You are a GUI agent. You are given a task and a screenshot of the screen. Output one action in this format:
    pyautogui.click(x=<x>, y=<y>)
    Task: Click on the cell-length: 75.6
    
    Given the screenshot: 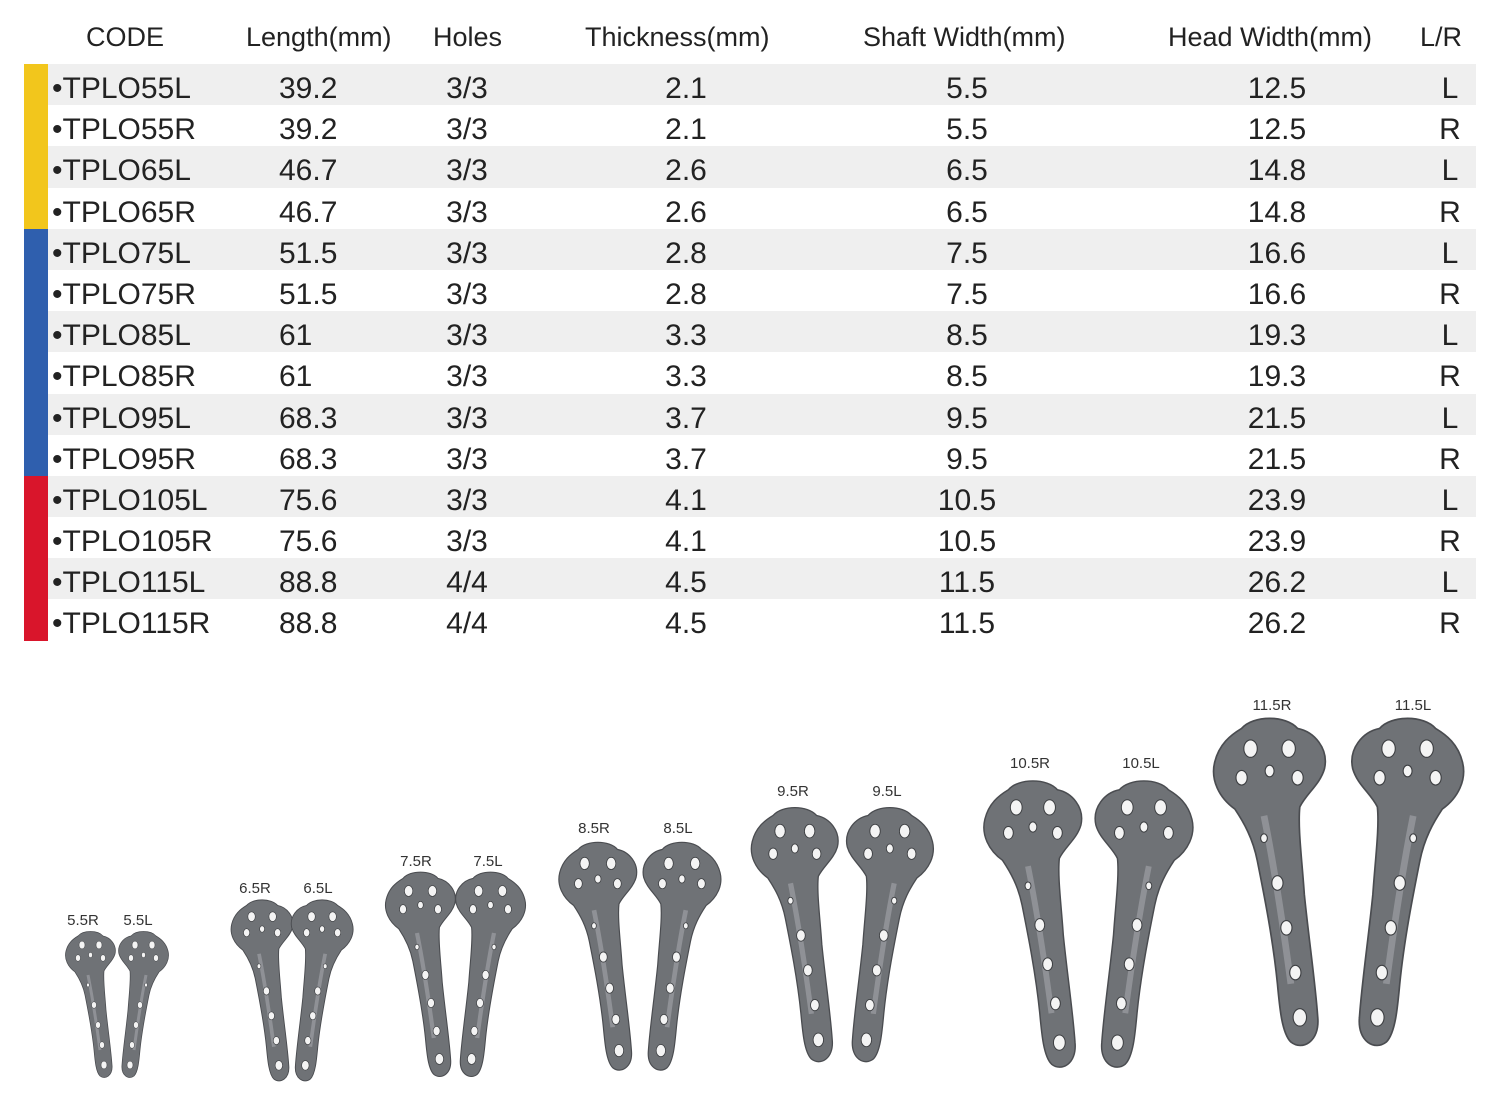 What is the action you would take?
    pyautogui.click(x=308, y=542)
    